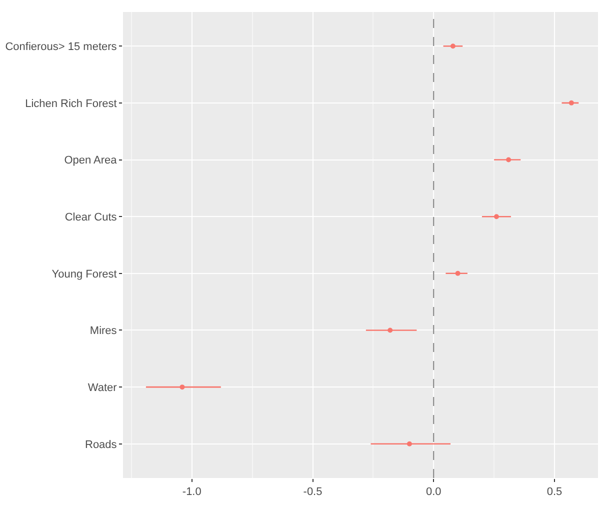 The image size is (603, 506). Describe the element at coordinates (84, 274) in the screenshot. I see `y-tick-label: Young Forest` at that location.